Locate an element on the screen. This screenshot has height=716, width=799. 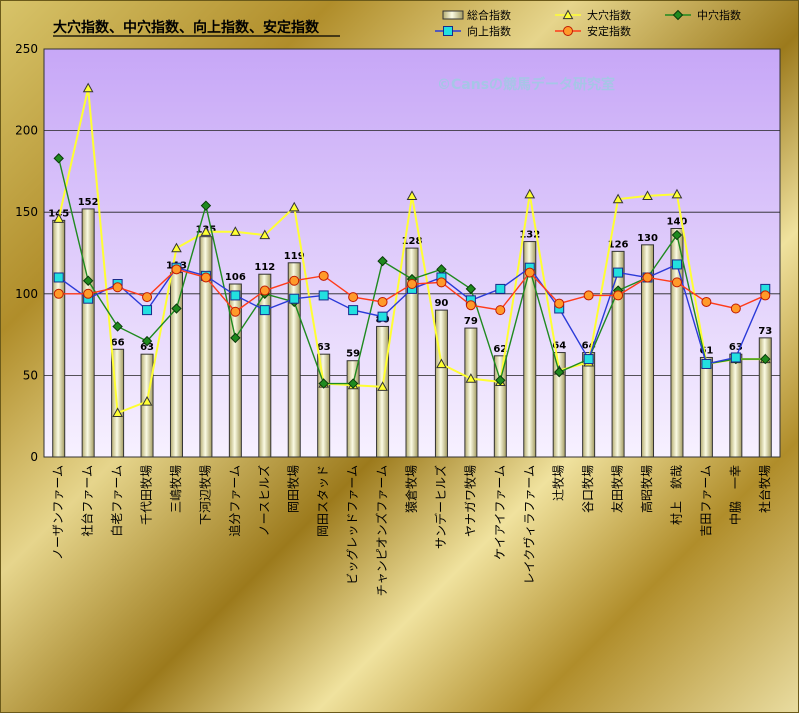
x-tick-label: 村上 欽哉 is located at coordinates (675, 495).